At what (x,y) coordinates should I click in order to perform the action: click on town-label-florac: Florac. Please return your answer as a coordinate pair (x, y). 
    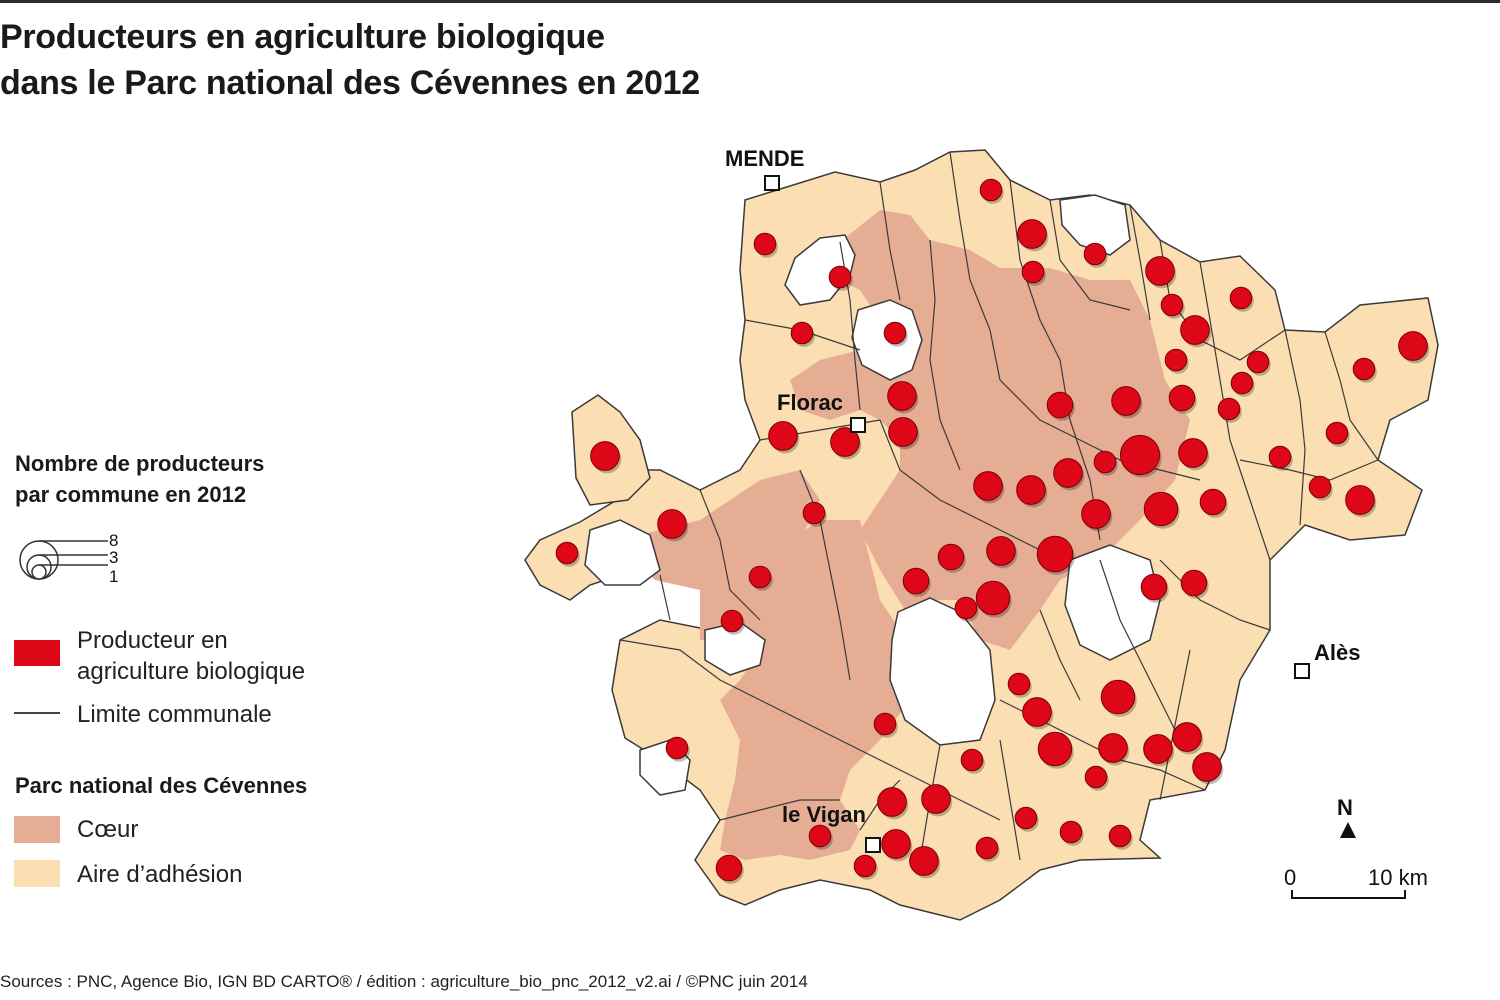
    Looking at the image, I should click on (810, 402).